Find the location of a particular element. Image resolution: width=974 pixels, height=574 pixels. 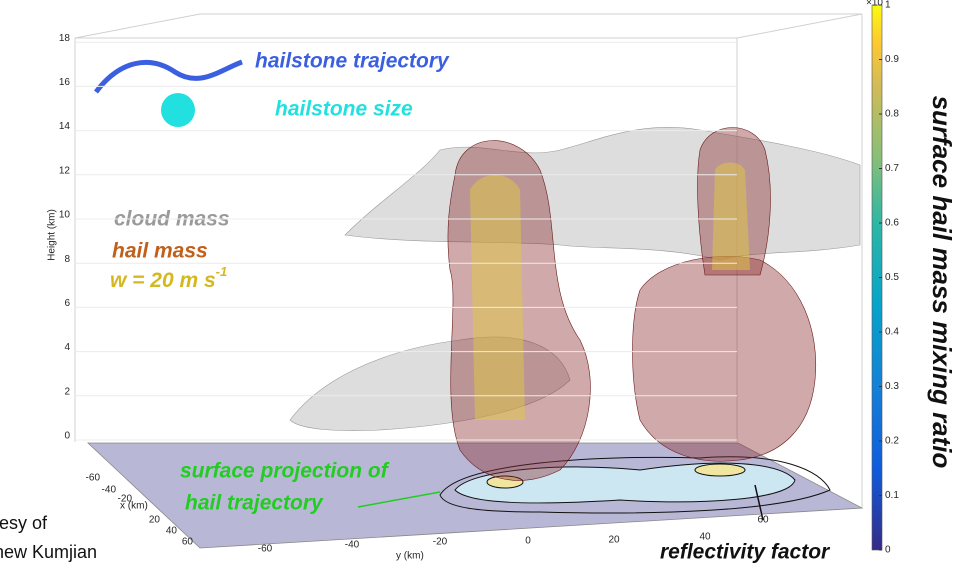

z-tick-label: 14 is located at coordinates (65, 126).